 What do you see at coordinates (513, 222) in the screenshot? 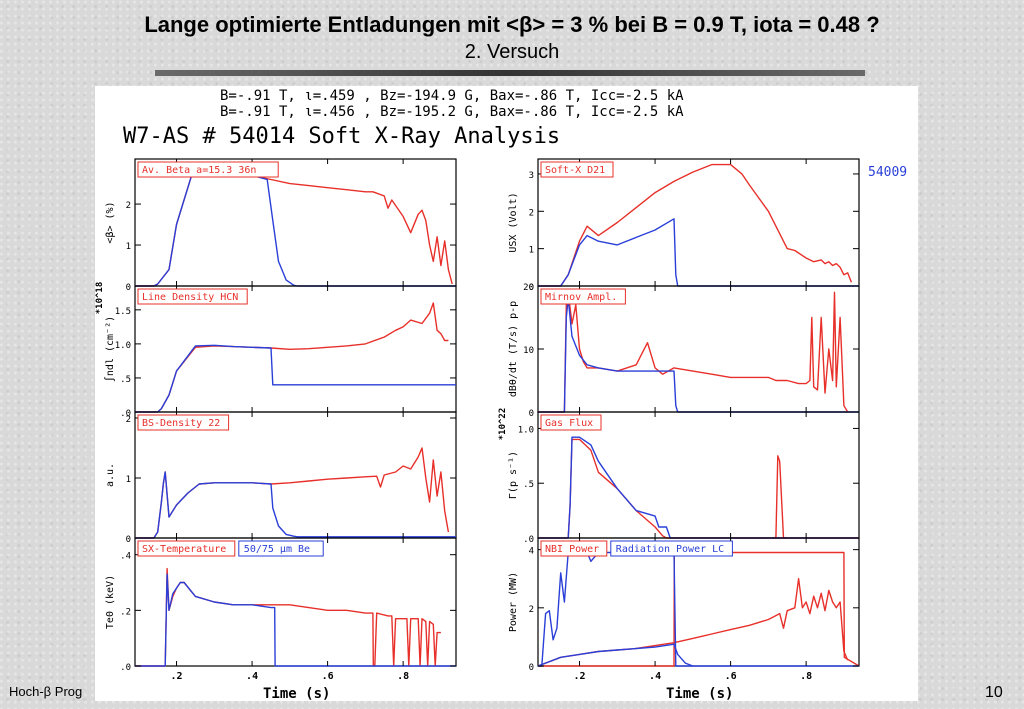
I see `y-axis-label: USX (Volt)` at bounding box center [513, 222].